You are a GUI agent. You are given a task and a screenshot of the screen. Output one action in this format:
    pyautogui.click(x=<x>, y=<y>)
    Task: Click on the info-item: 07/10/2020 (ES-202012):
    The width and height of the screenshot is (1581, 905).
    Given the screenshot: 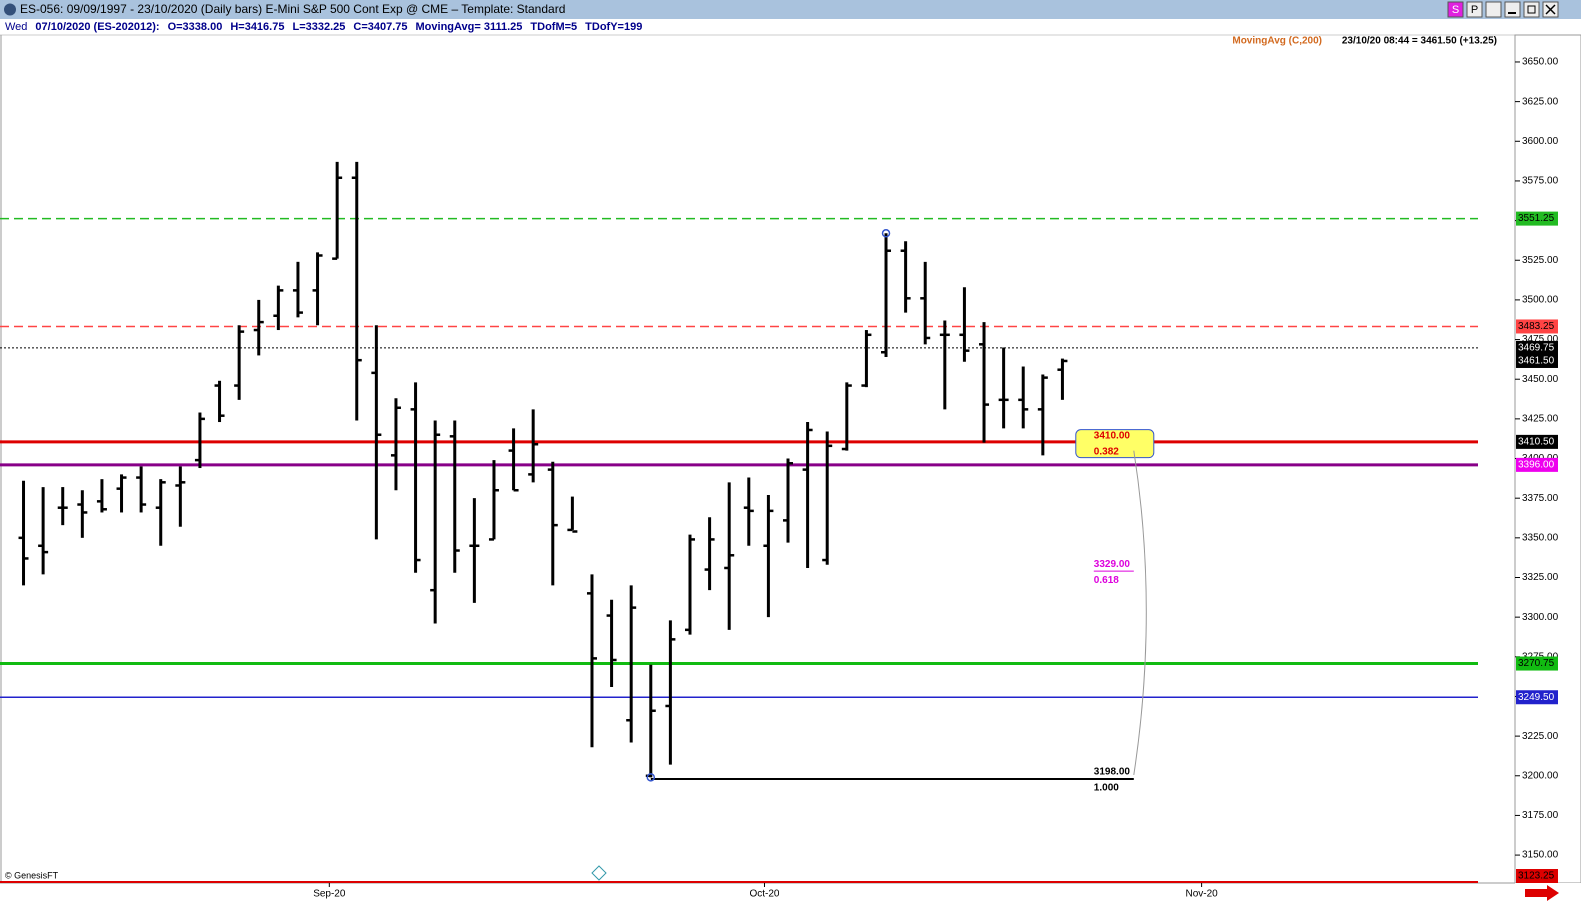 What is the action you would take?
    pyautogui.click(x=97, y=27)
    